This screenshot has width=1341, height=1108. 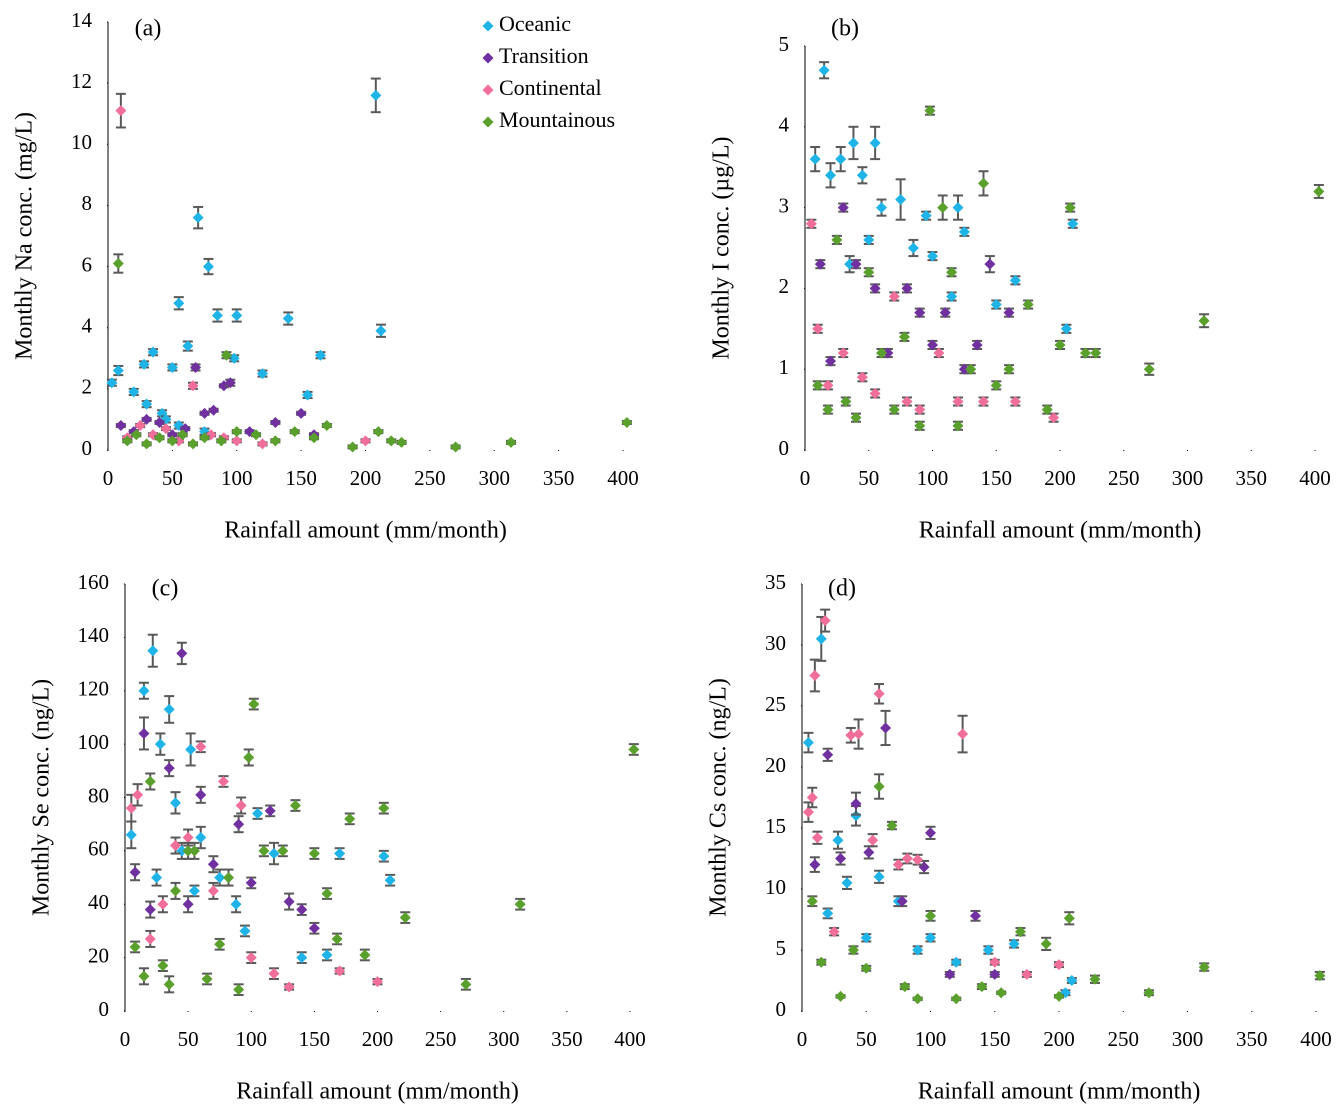 What do you see at coordinates (775, 765) in the screenshot?
I see `y-tick-label: 20` at bounding box center [775, 765].